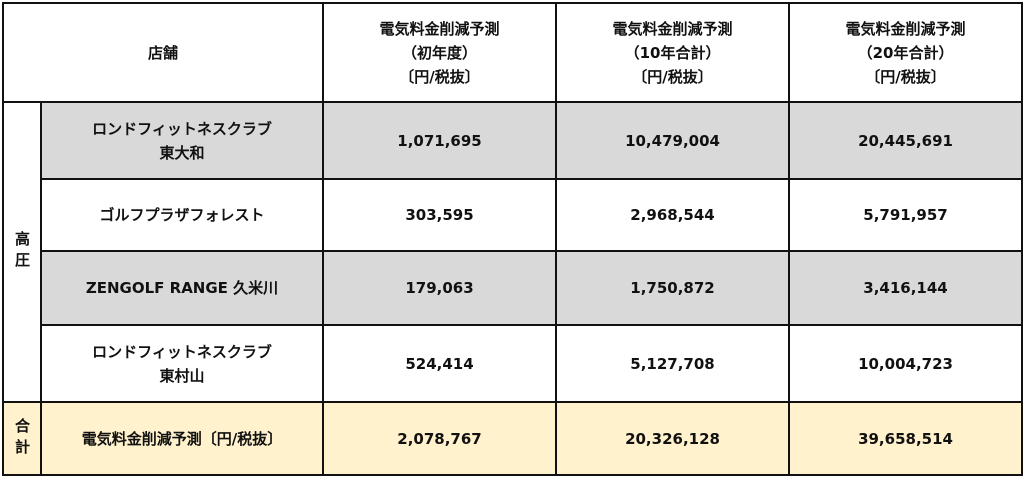 The image size is (1024, 478). What do you see at coordinates (906, 438) in the screenshot?
I see `total-value-cell: 39,658,514` at bounding box center [906, 438].